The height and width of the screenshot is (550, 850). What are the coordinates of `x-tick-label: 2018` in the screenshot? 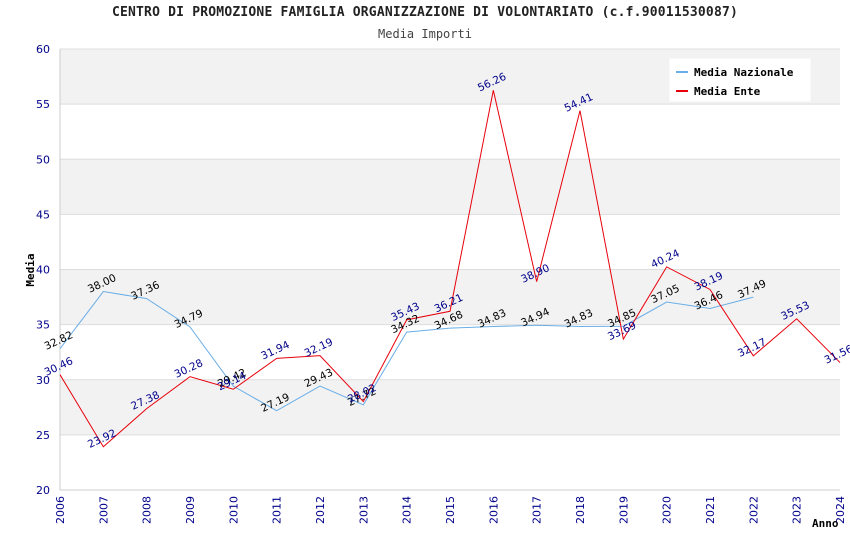 It's located at (580, 510).